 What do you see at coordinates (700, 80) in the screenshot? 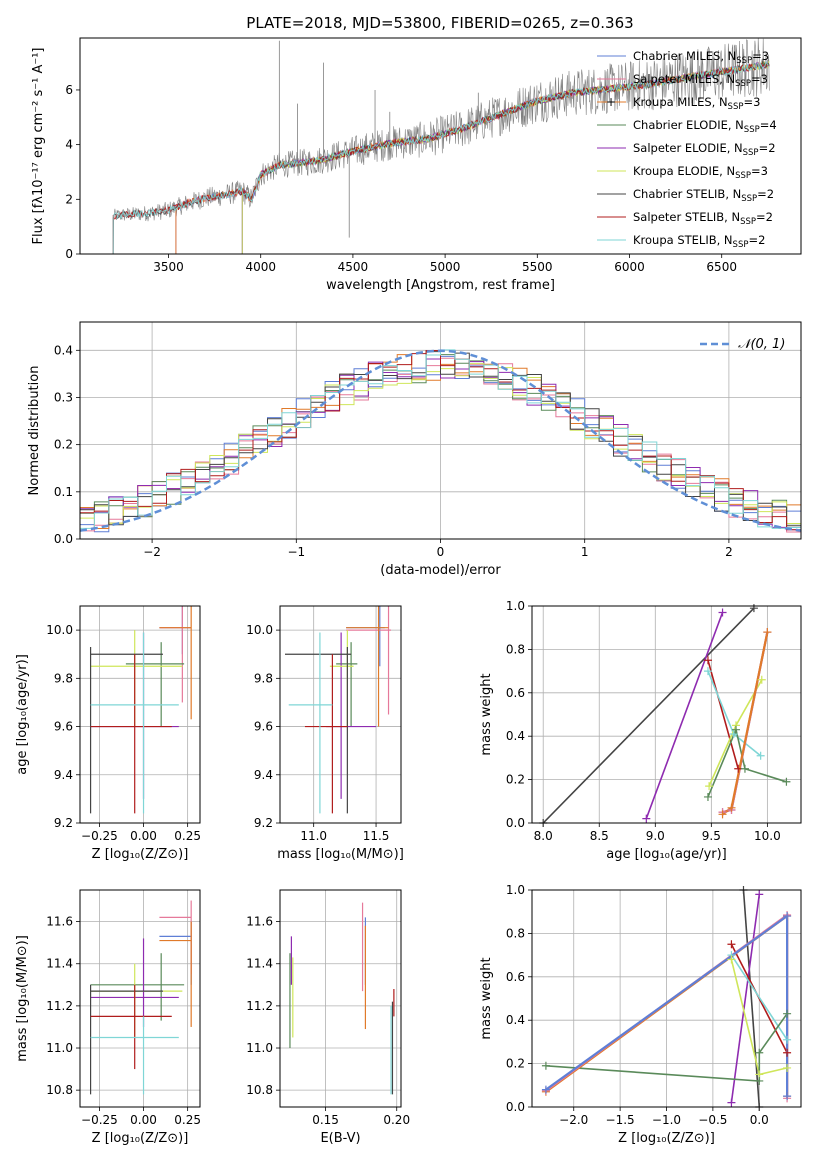
I see `legend-label: Salpeter MILES, NSSP=3` at bounding box center [700, 80].